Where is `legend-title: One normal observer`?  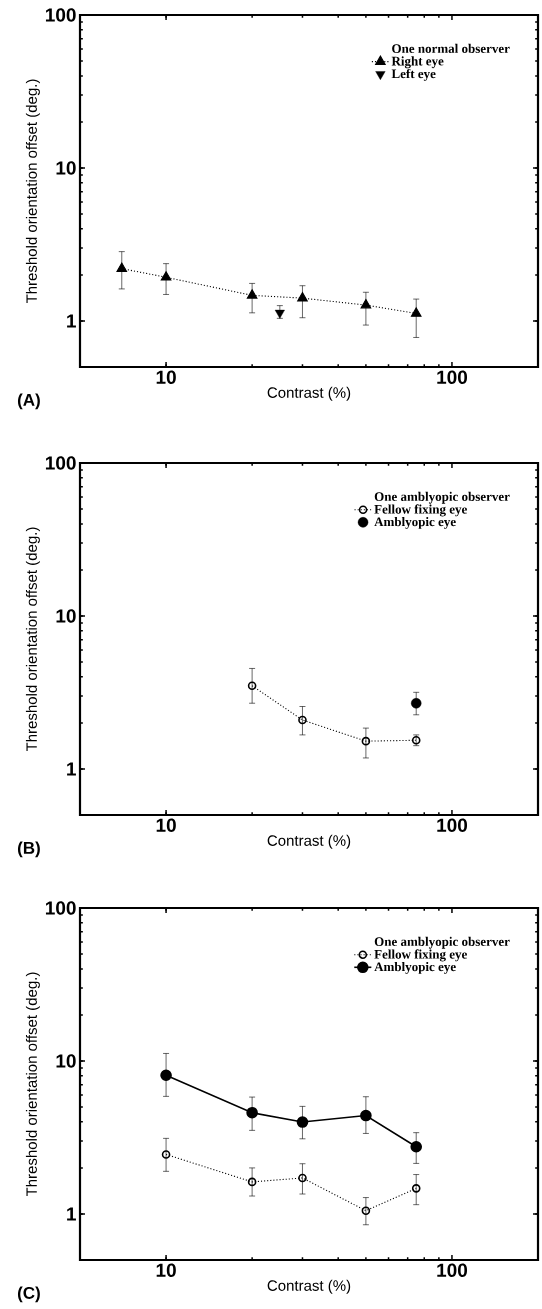
legend-title: One normal observer is located at coordinates (451, 48).